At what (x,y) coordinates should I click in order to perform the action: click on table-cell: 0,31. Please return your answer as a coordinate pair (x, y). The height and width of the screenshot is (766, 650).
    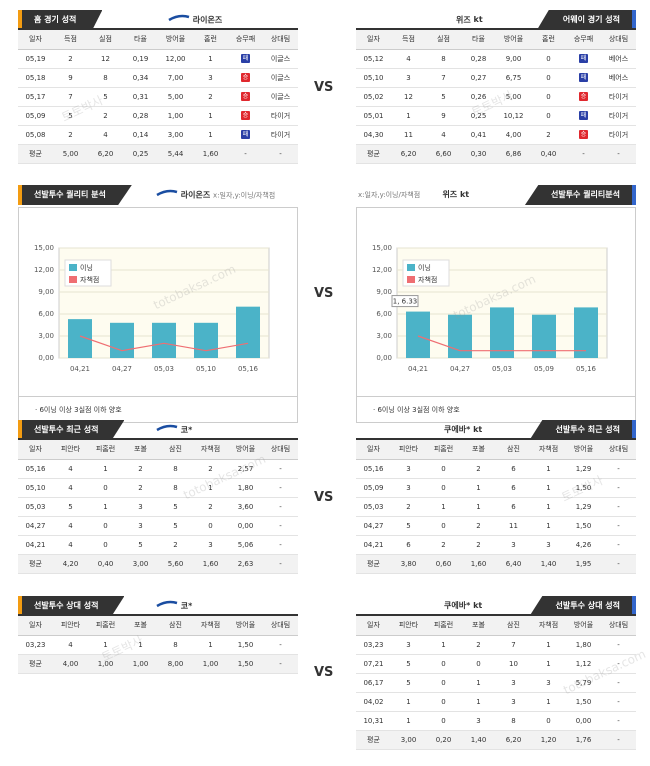
    Looking at the image, I should click on (140, 97).